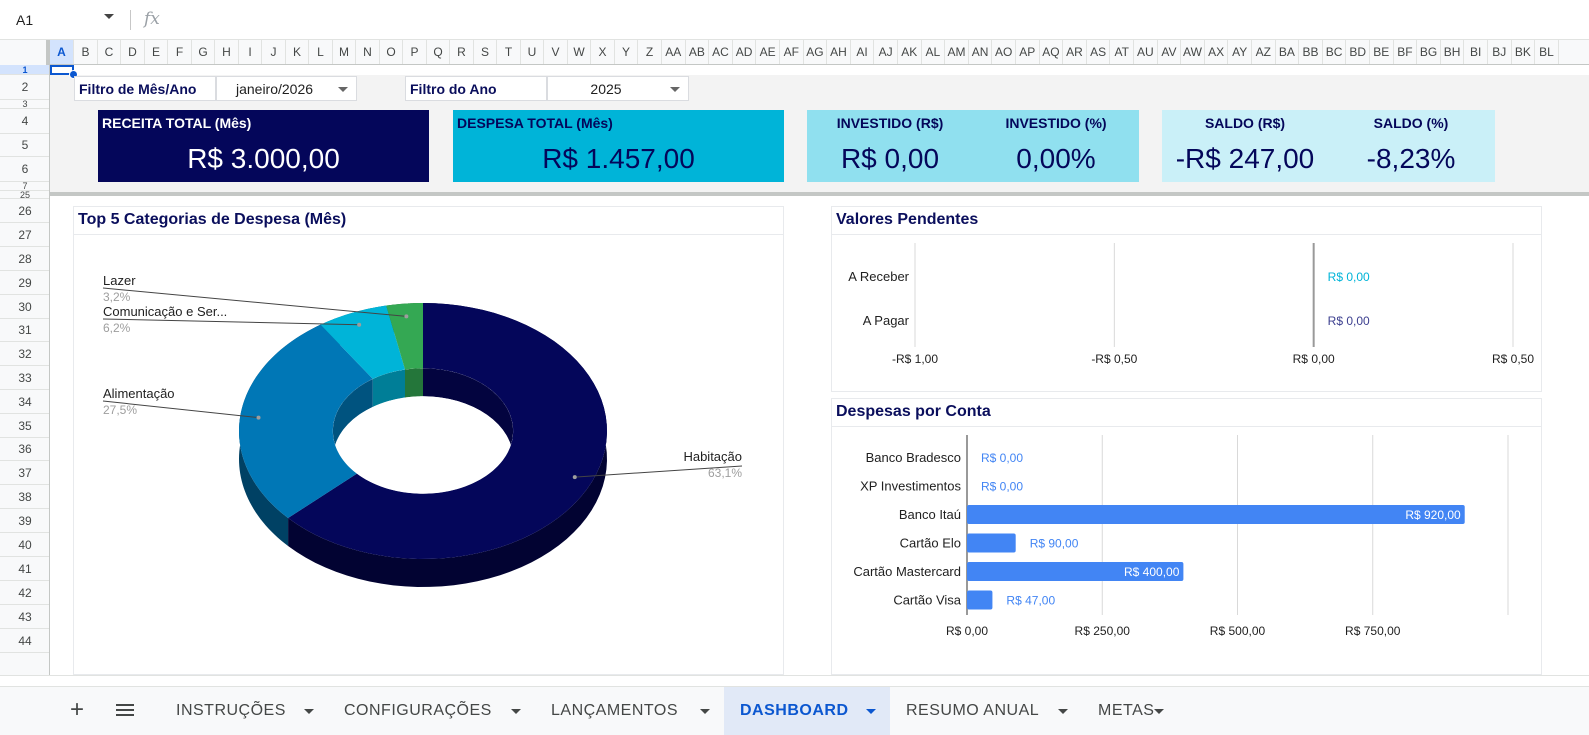 The image size is (1589, 735). What do you see at coordinates (24, 259) in the screenshot?
I see `row-header: 28` at bounding box center [24, 259].